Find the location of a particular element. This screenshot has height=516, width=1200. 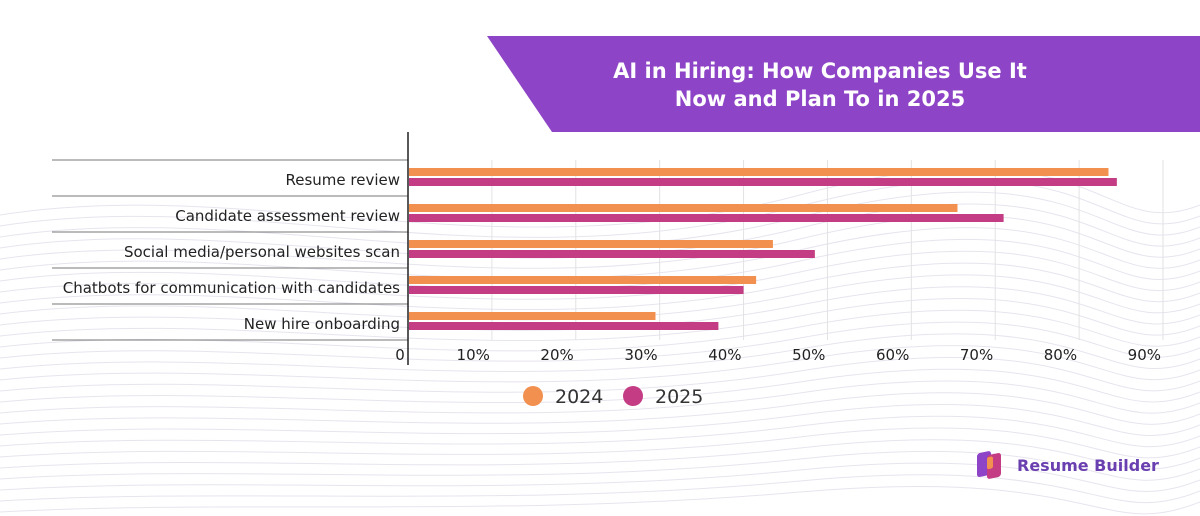

x-tick-label: 60% is located at coordinates (892, 355).